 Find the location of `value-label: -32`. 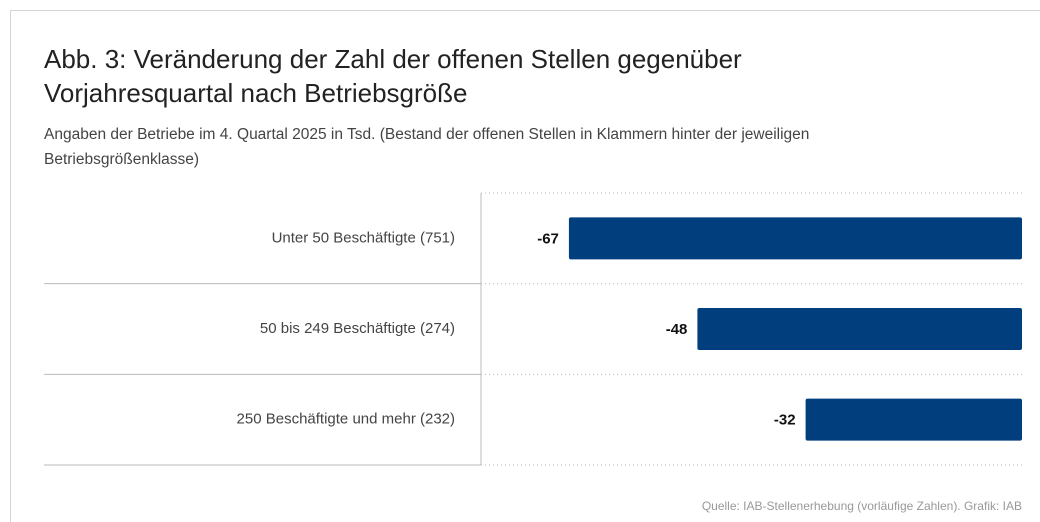

value-label: -32 is located at coordinates (785, 420).